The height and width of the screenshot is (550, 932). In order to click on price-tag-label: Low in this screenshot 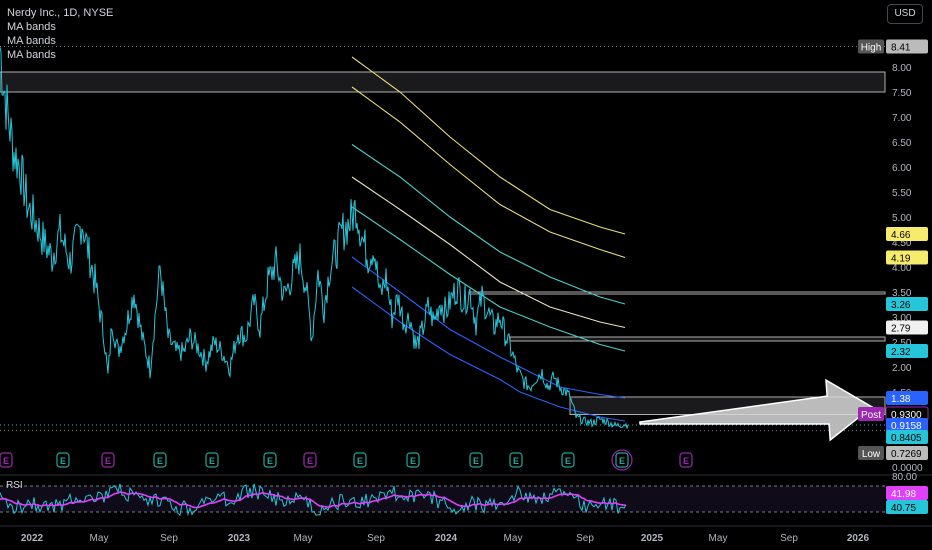, I will do `click(871, 454)`.